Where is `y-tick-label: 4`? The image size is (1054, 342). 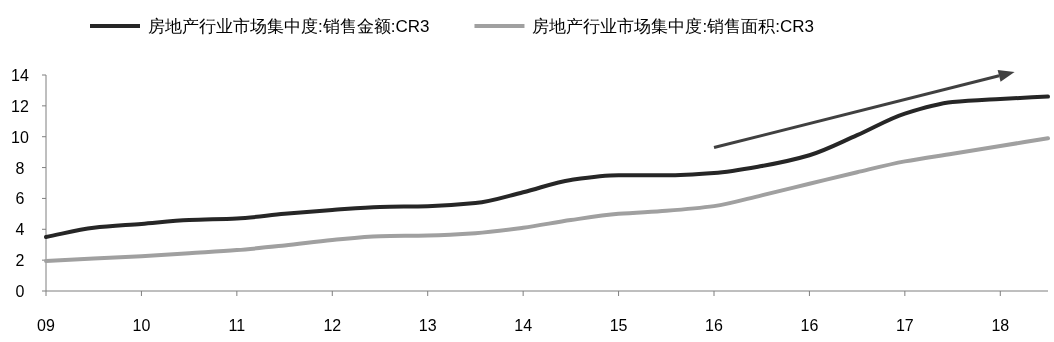 y-tick-label: 4 is located at coordinates (20, 230).